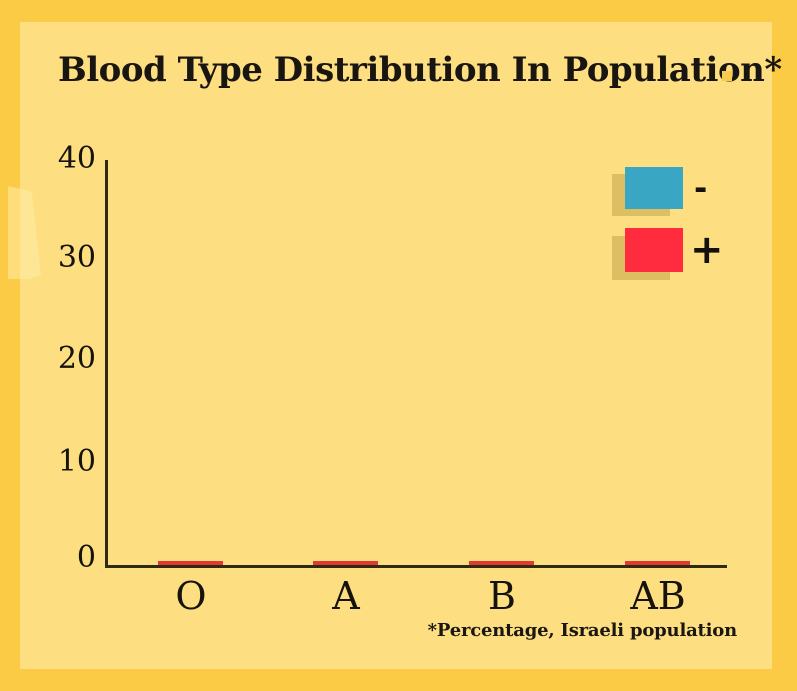 Image resolution: width=797 pixels, height=691 pixels. I want to click on y-tick-0: 0, so click(86, 557).